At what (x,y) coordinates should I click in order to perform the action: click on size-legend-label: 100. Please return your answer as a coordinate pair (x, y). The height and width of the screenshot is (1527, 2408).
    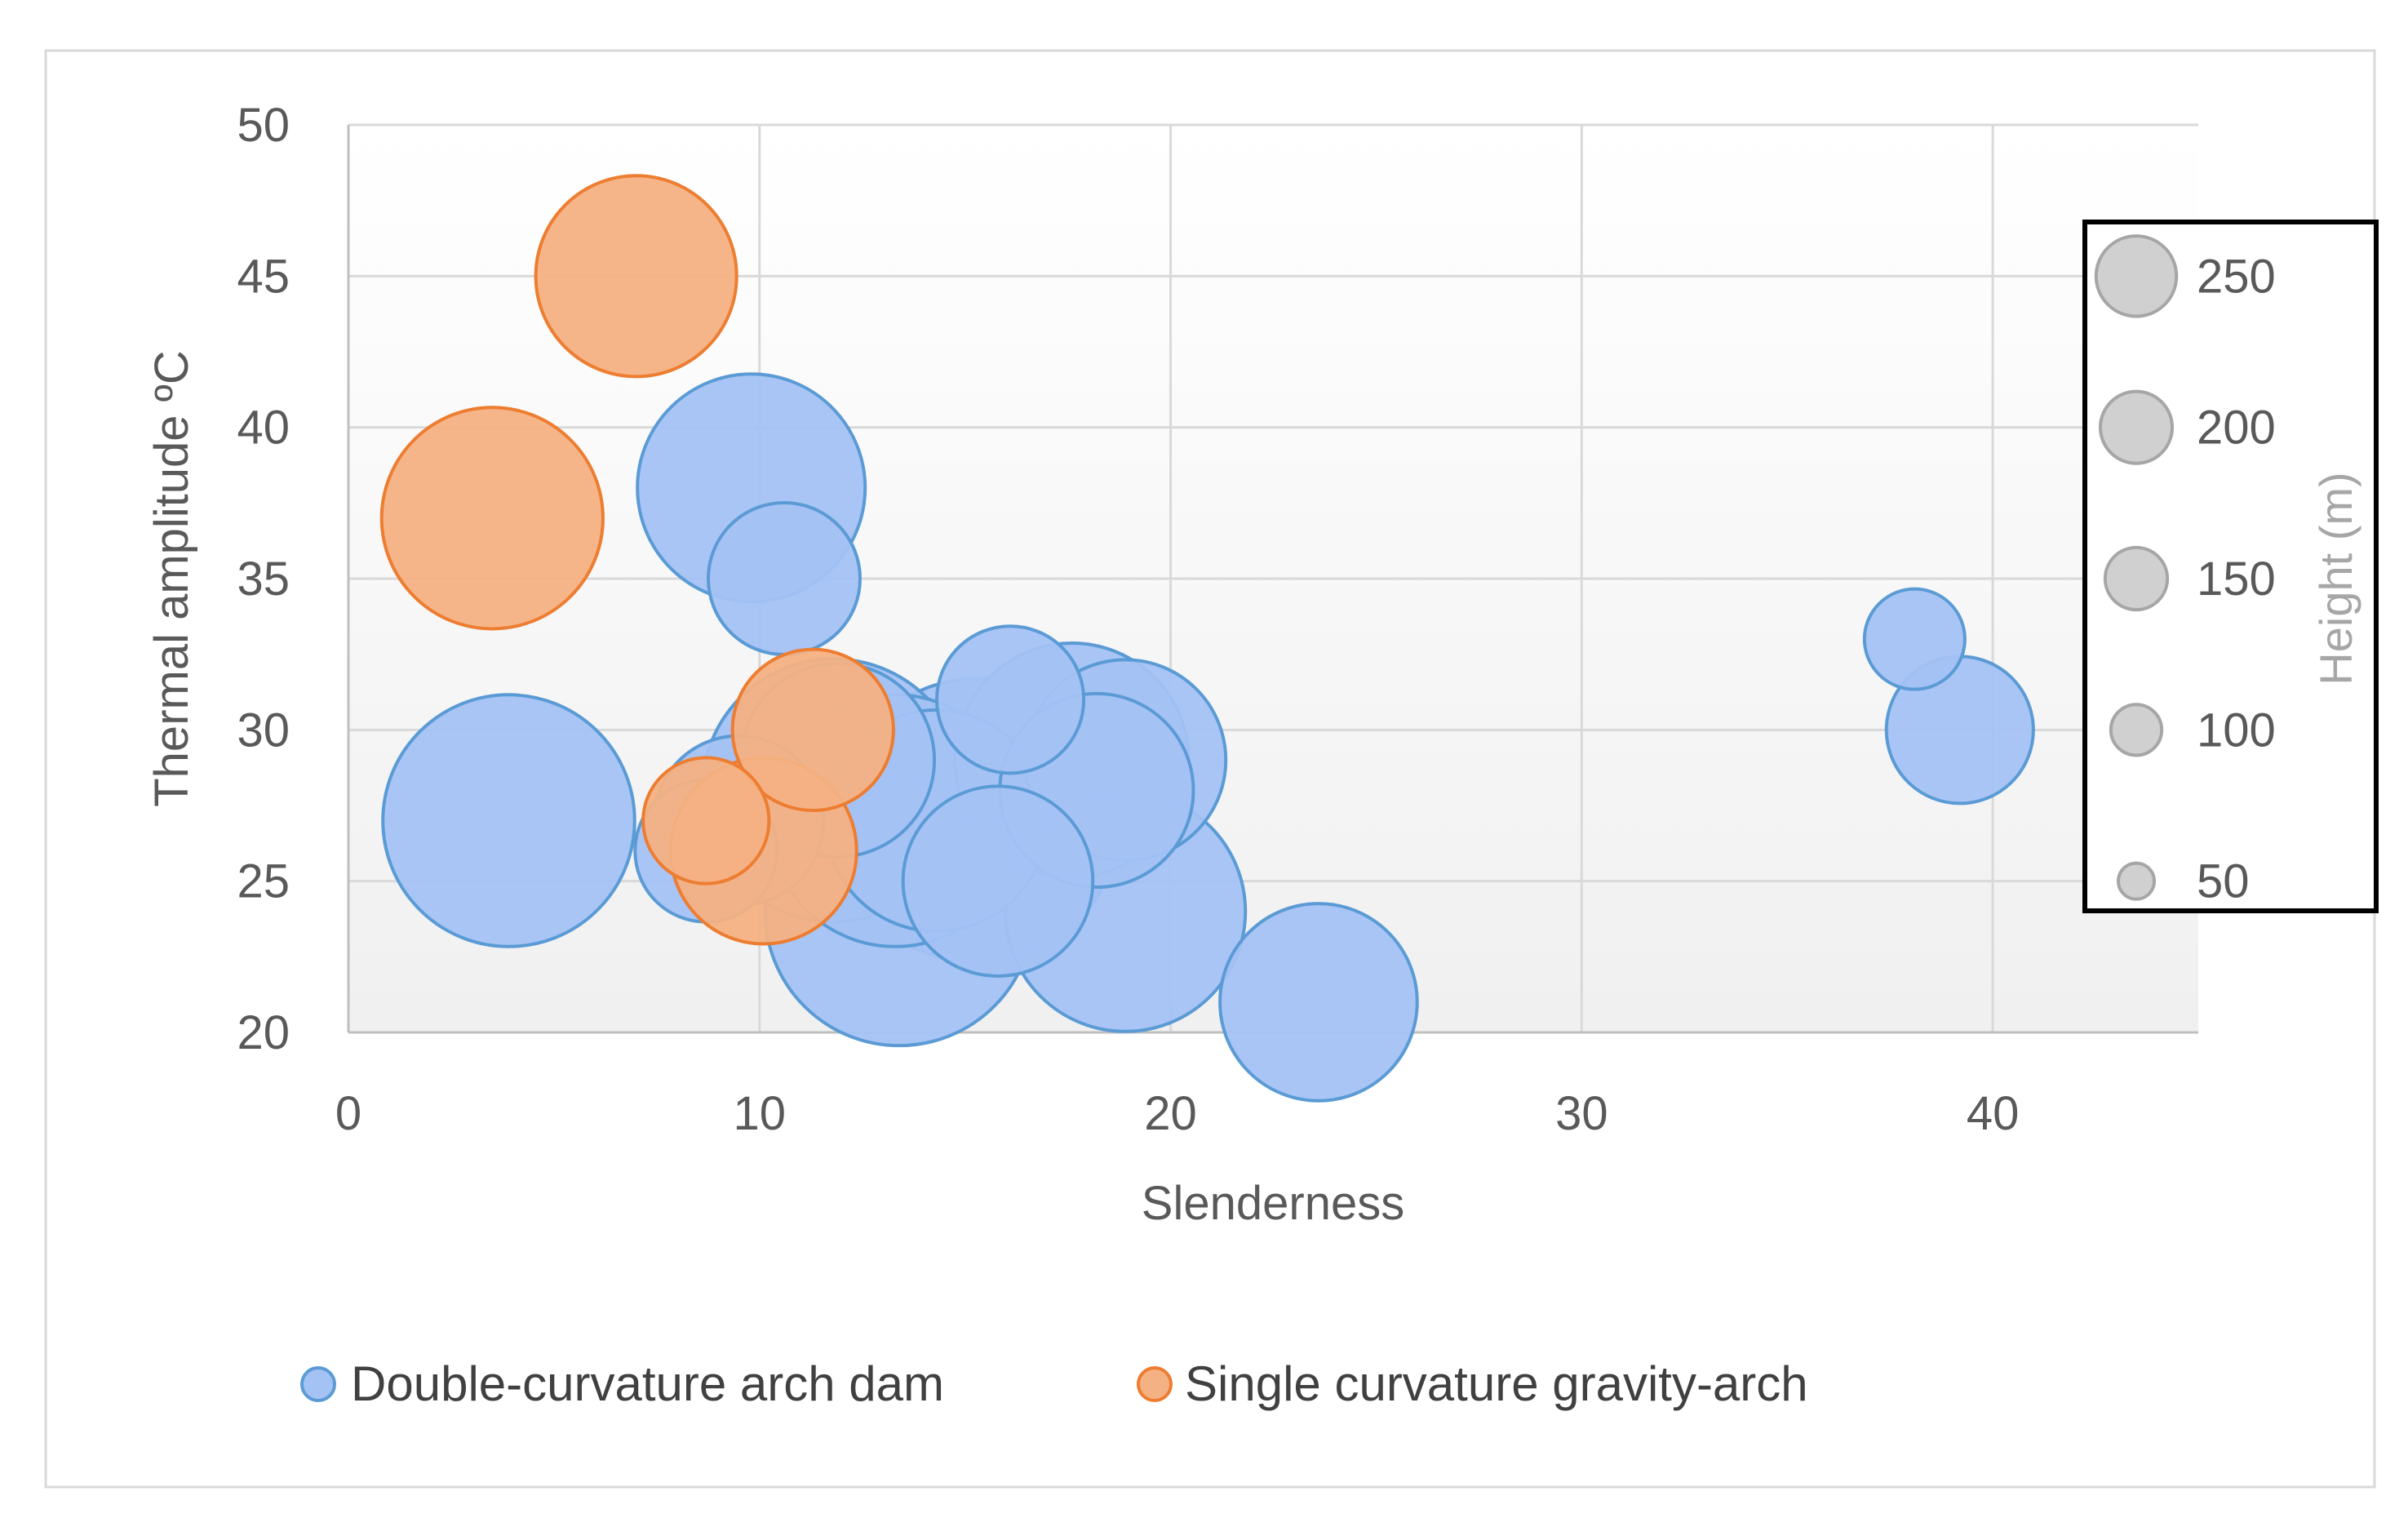
    Looking at the image, I should click on (2236, 730).